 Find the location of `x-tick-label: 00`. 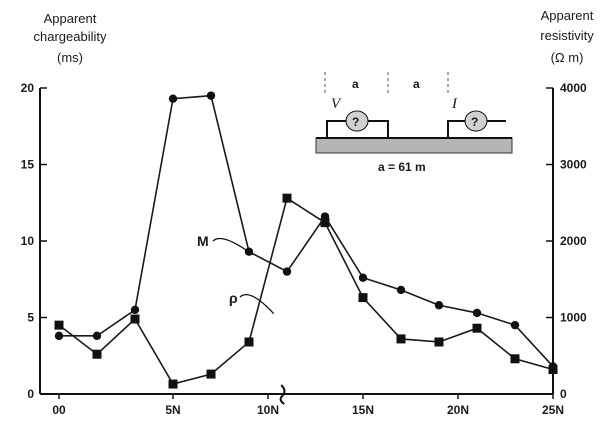

x-tick-label: 00 is located at coordinates (59, 410).